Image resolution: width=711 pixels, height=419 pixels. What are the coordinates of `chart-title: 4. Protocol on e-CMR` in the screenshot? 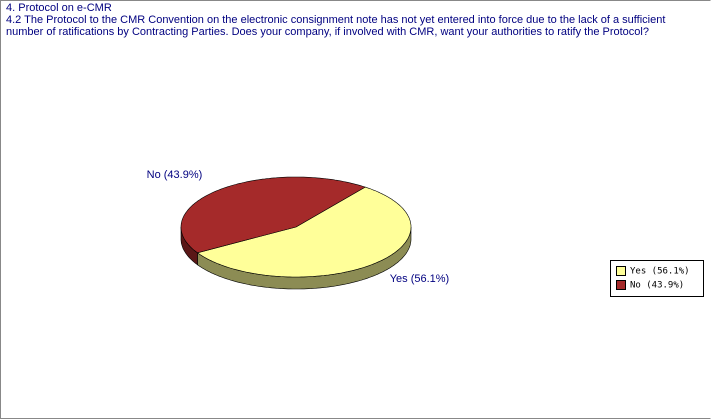 It's located at (59, 8).